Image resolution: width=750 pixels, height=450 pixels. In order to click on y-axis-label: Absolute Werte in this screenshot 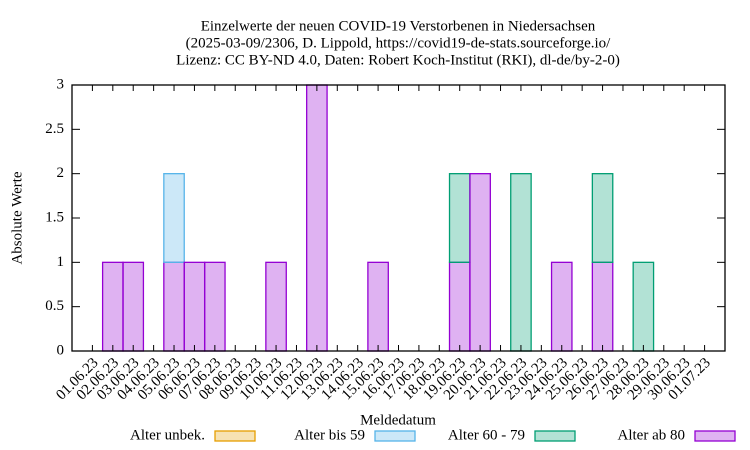, I will do `click(17, 217)`.